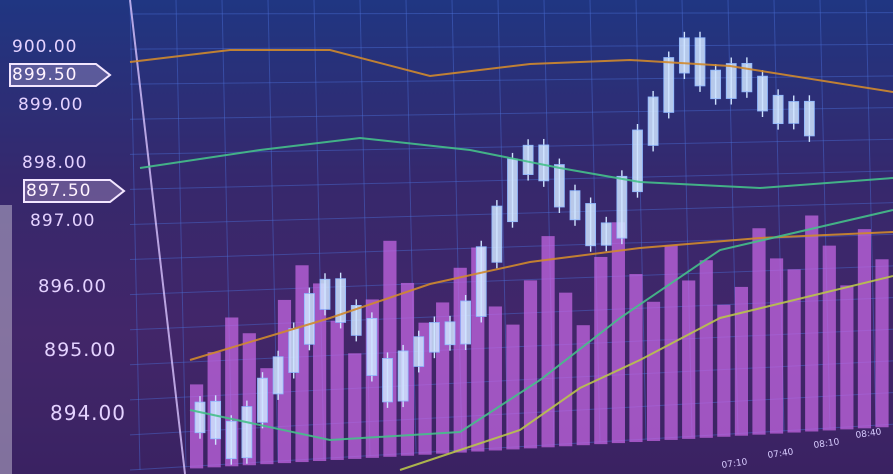  Describe the element at coordinates (54, 163) in the screenshot. I see `y-tick-label: 898.00` at that location.